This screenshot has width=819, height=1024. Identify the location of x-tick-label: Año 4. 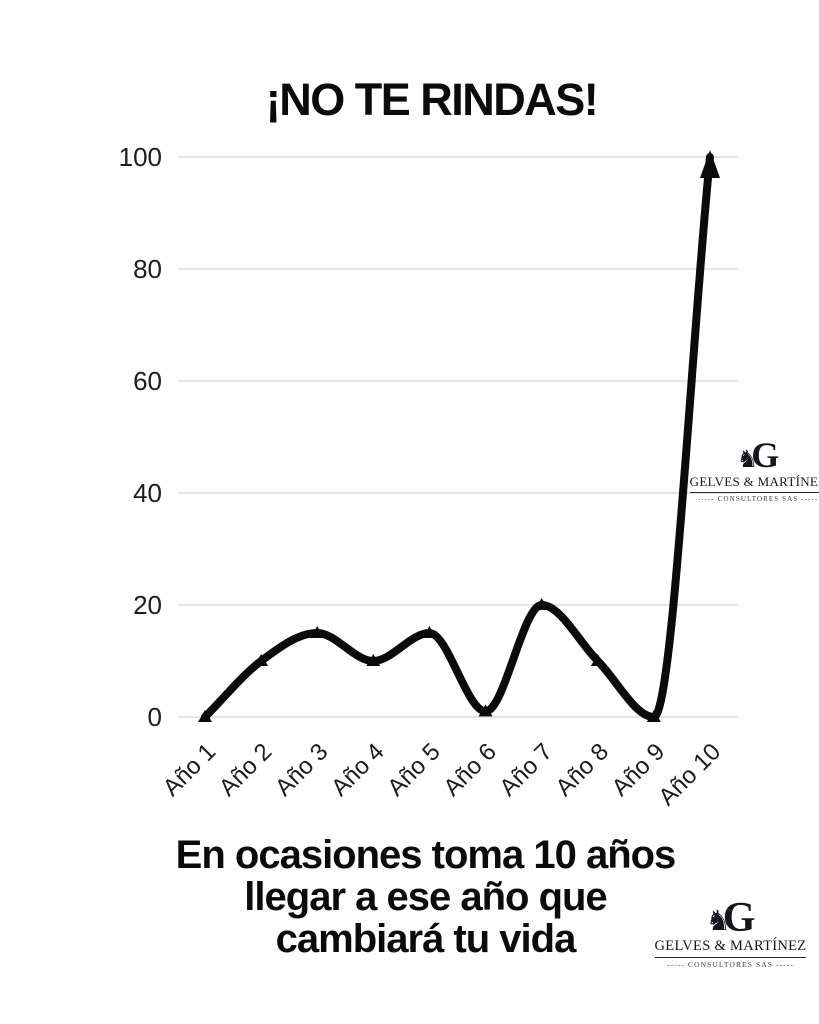
(357, 769).